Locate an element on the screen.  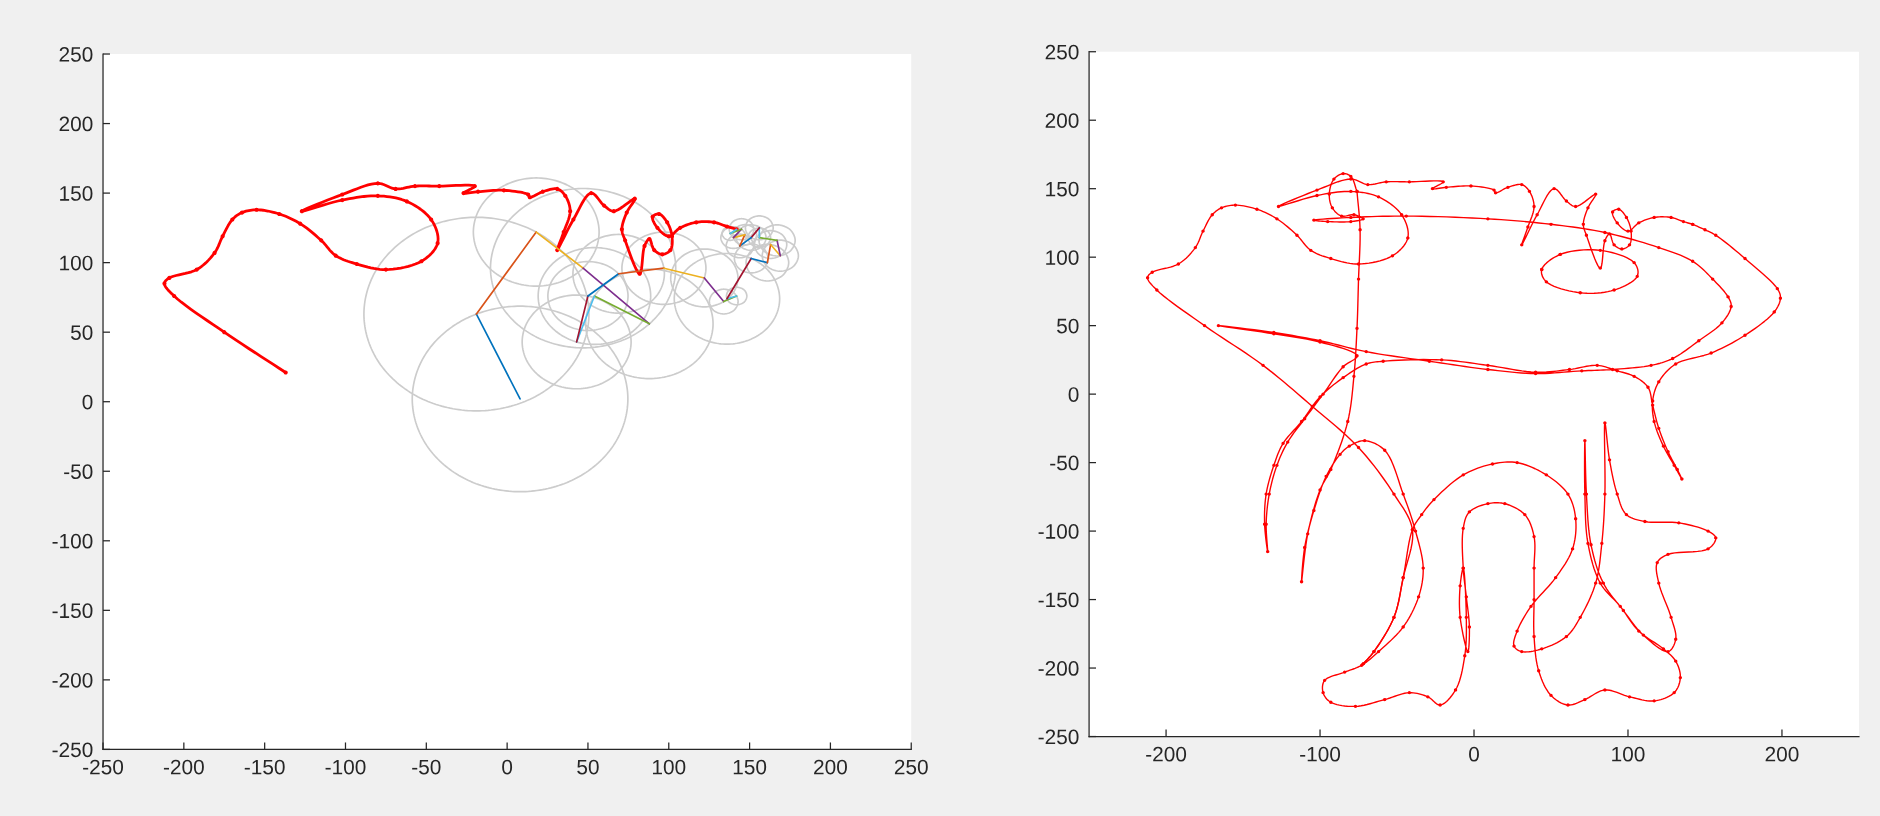
x-tick-label: 50 is located at coordinates (588, 767).